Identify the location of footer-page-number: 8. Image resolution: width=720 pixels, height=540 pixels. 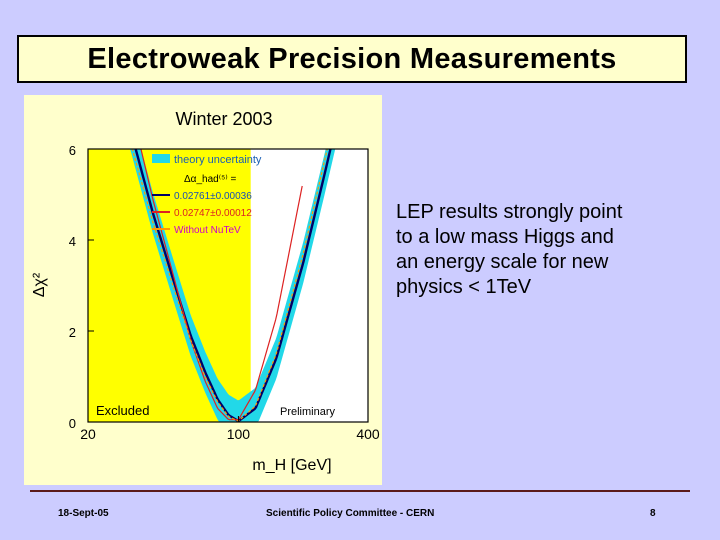
(653, 513).